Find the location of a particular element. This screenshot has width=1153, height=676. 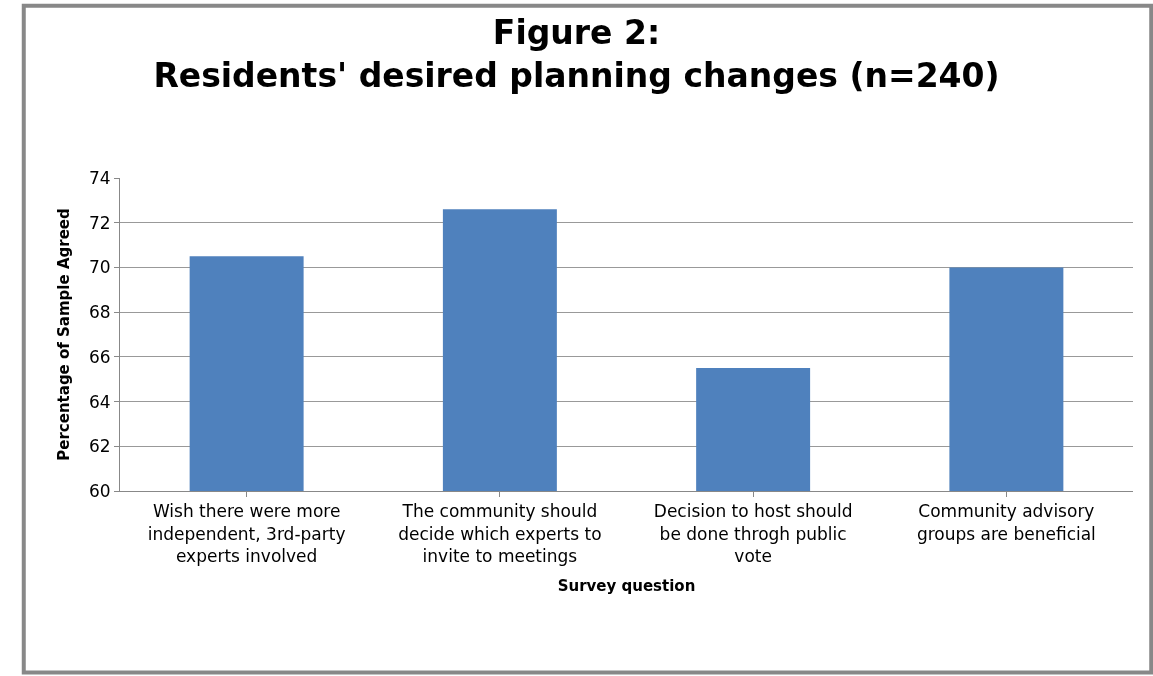

x-tick-label: Decision to host should be done throgh public vote is located at coordinates (753, 533).